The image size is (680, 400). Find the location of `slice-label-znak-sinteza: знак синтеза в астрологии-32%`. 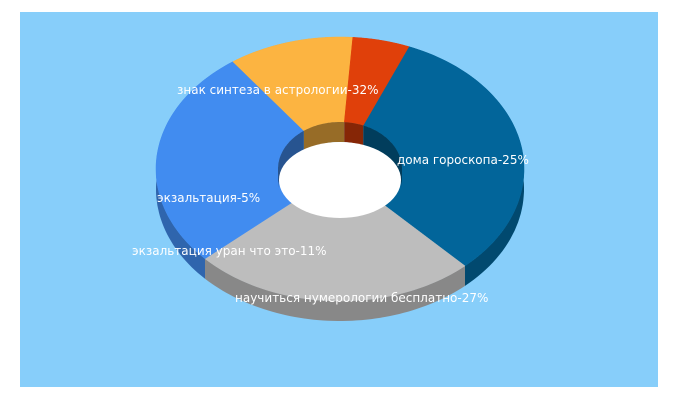

slice-label-znak-sinteza: знак синтеза в астрологии-32% is located at coordinates (278, 90).